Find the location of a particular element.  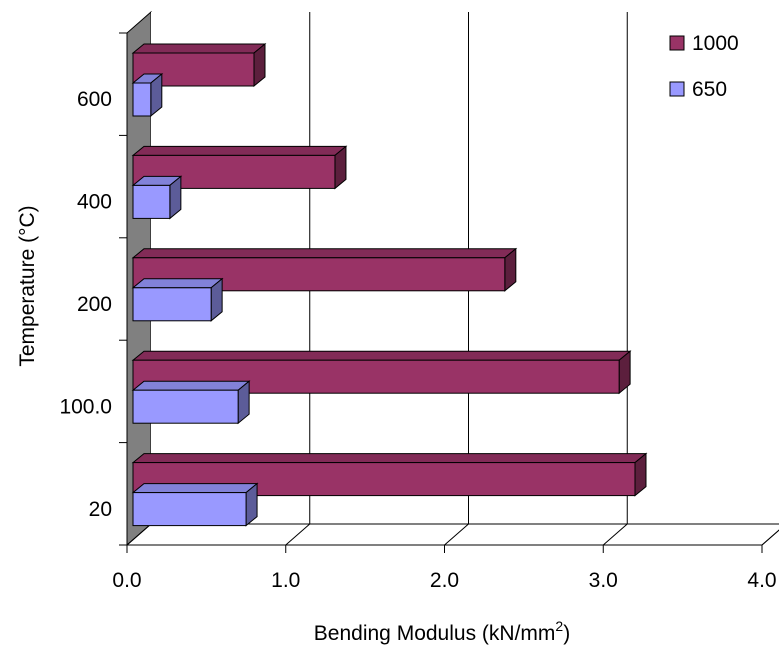

y-tick-label: 20 is located at coordinates (100, 509).